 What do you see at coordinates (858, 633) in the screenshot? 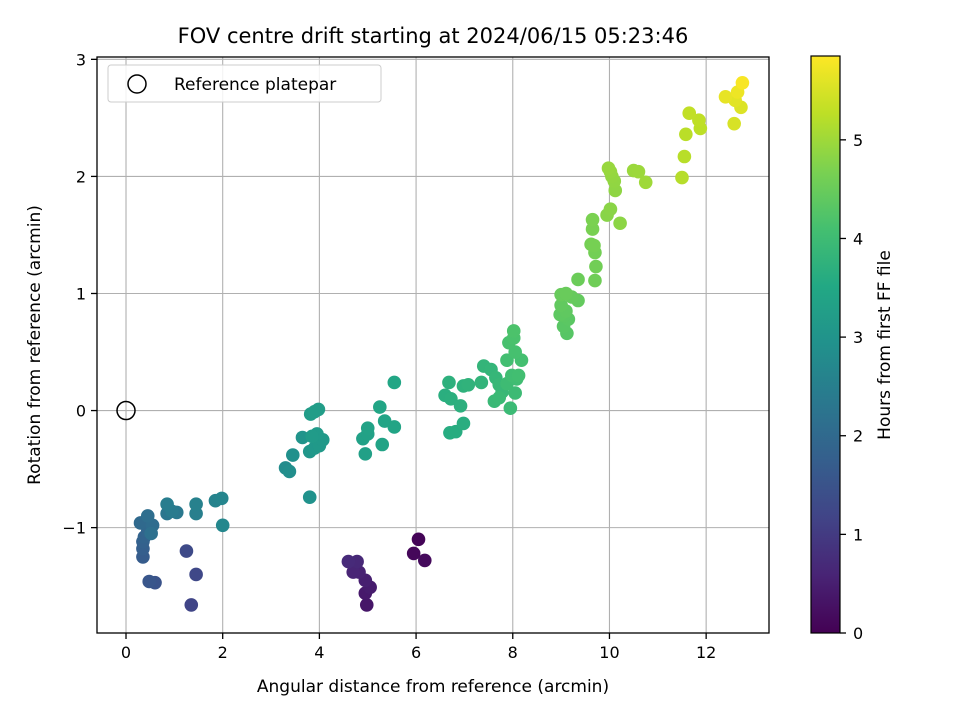
I see `colorbar-tick-label: 0` at bounding box center [858, 633].